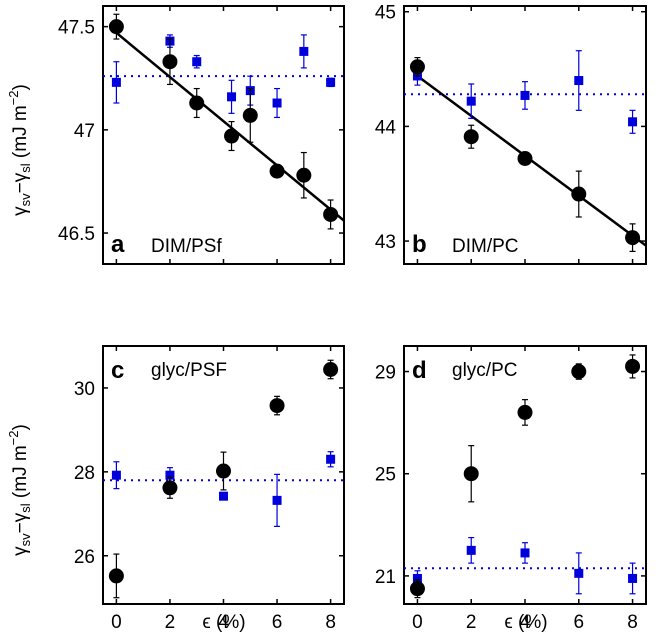 This screenshot has height=636, width=658. I want to click on x-axis-label-right: ϵ (%), so click(525, 622).